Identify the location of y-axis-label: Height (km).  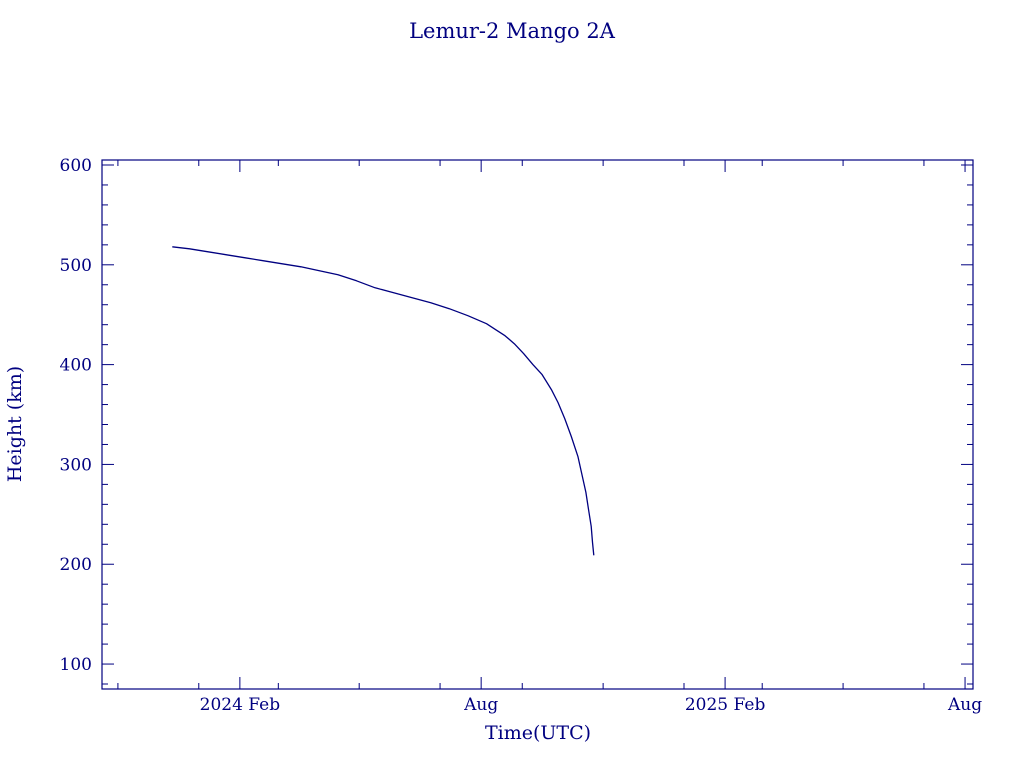
(15, 424).